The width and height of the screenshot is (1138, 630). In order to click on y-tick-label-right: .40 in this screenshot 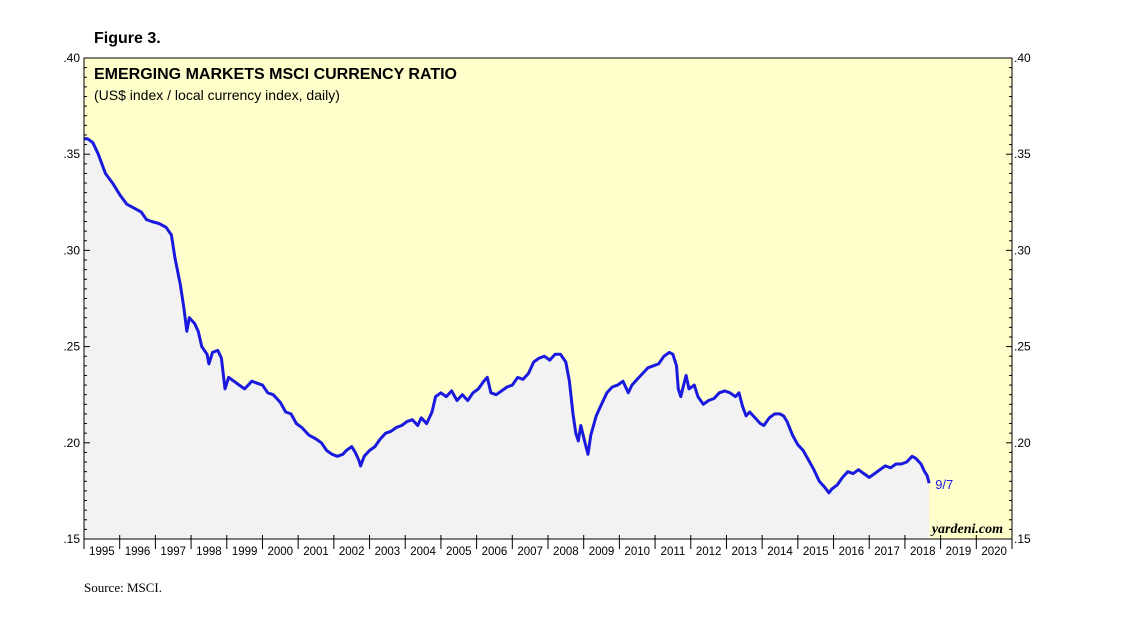, I will do `click(1022, 58)`.